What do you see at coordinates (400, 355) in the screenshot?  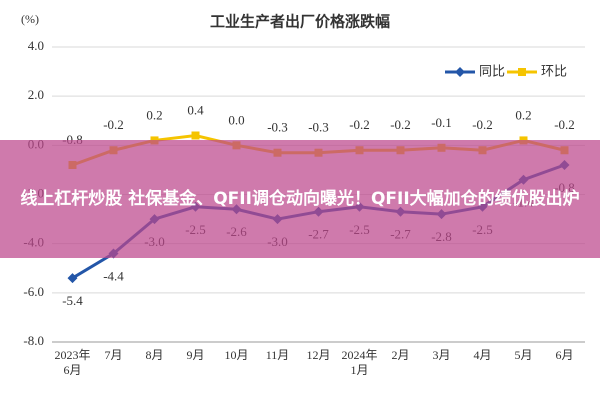 I see `x-tick-label: 2月` at bounding box center [400, 355].